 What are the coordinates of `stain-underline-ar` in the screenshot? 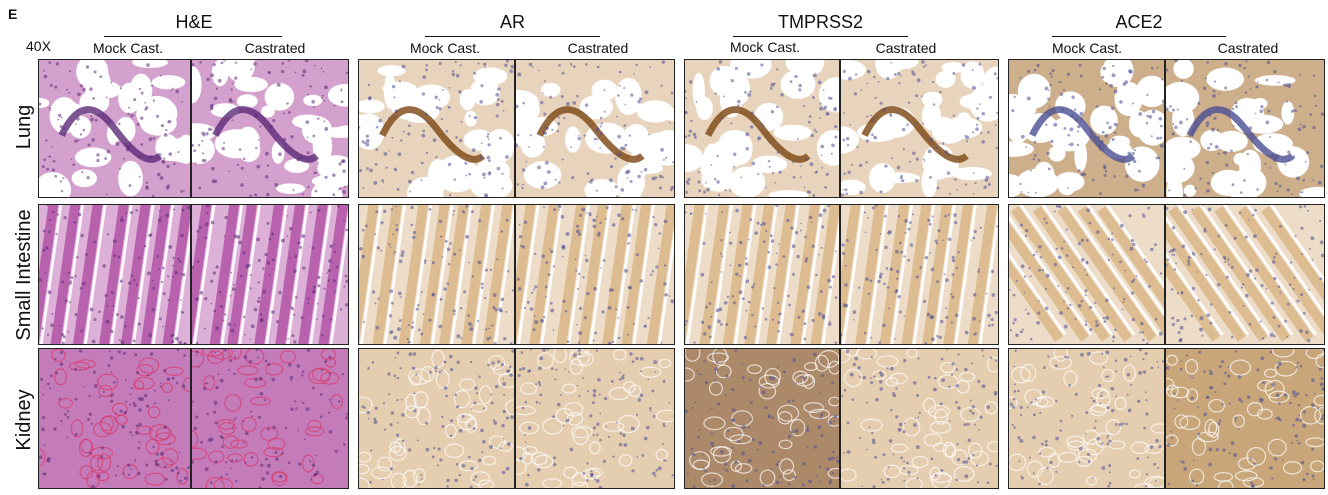 It's located at (512, 36).